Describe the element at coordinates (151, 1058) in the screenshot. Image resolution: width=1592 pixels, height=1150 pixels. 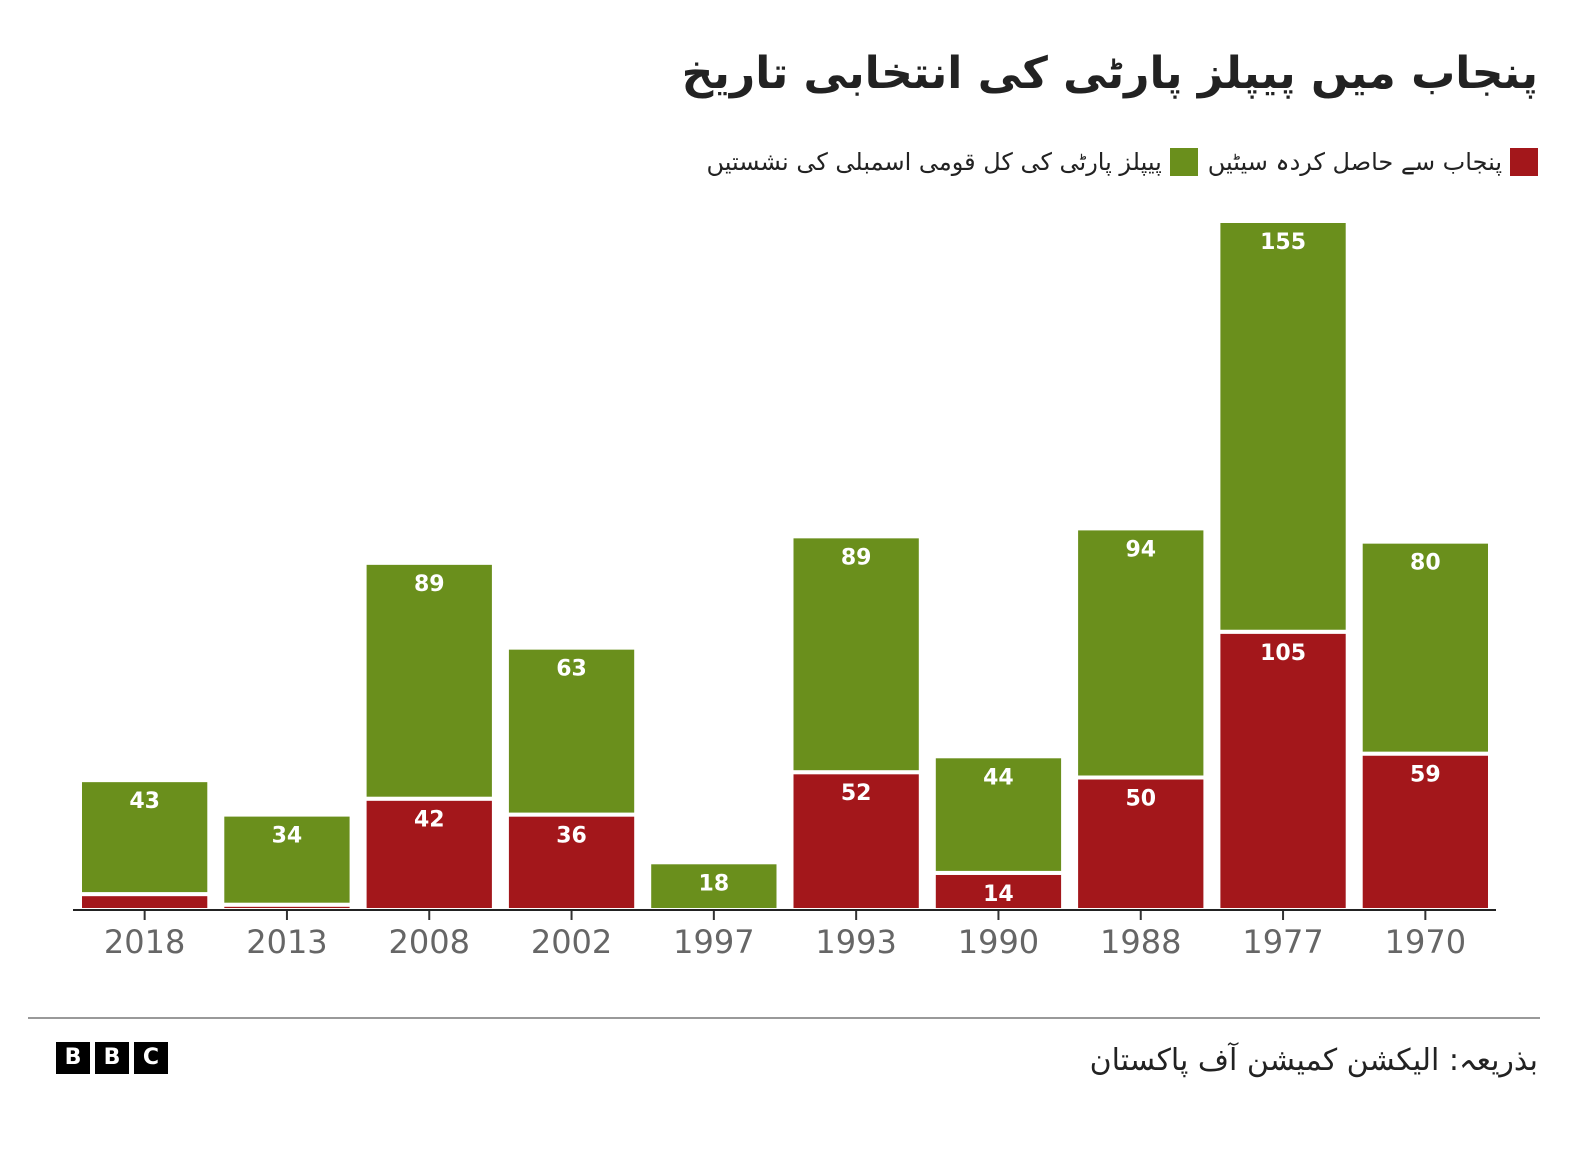
I see `logo-letter: C` at that location.